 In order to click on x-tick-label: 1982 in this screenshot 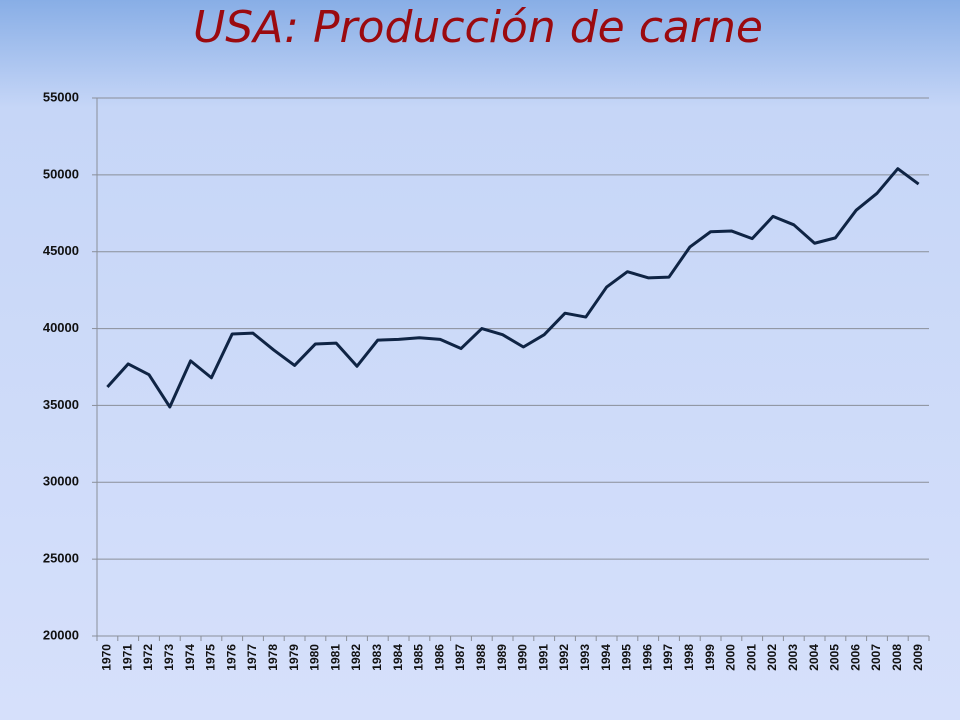, I will do `click(356, 657)`.